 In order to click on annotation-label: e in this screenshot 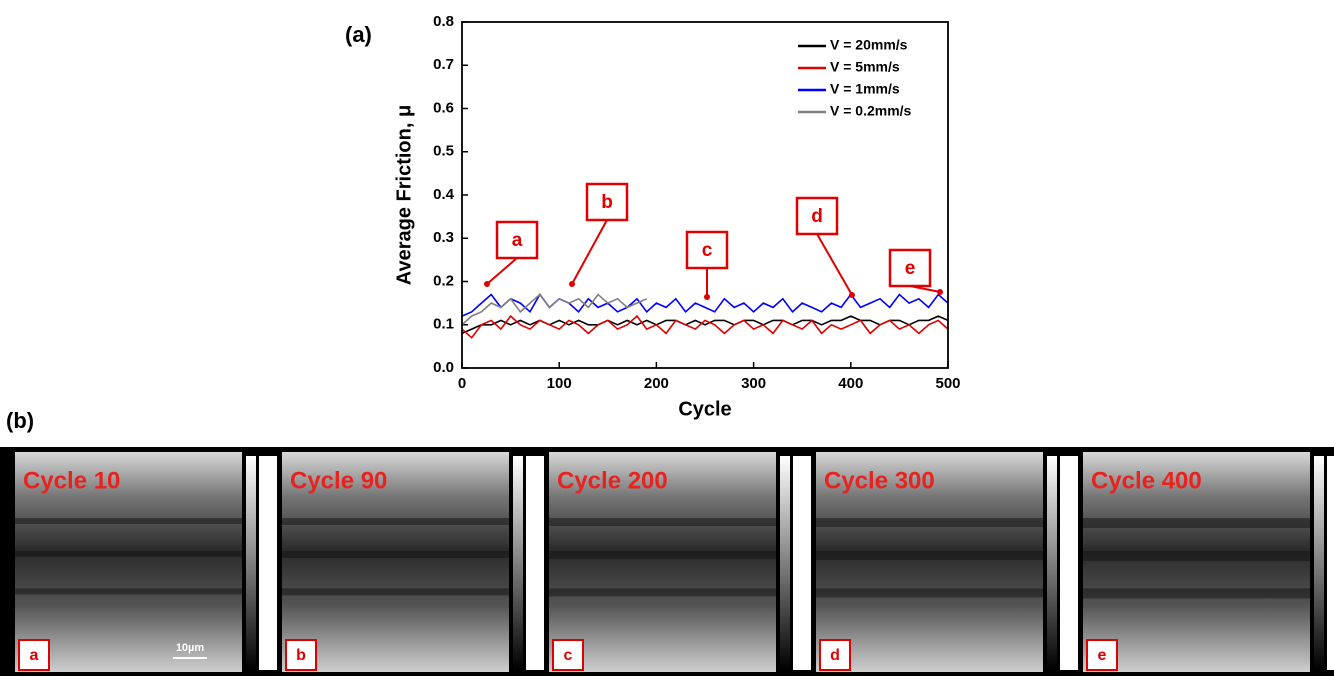, I will do `click(910, 268)`.